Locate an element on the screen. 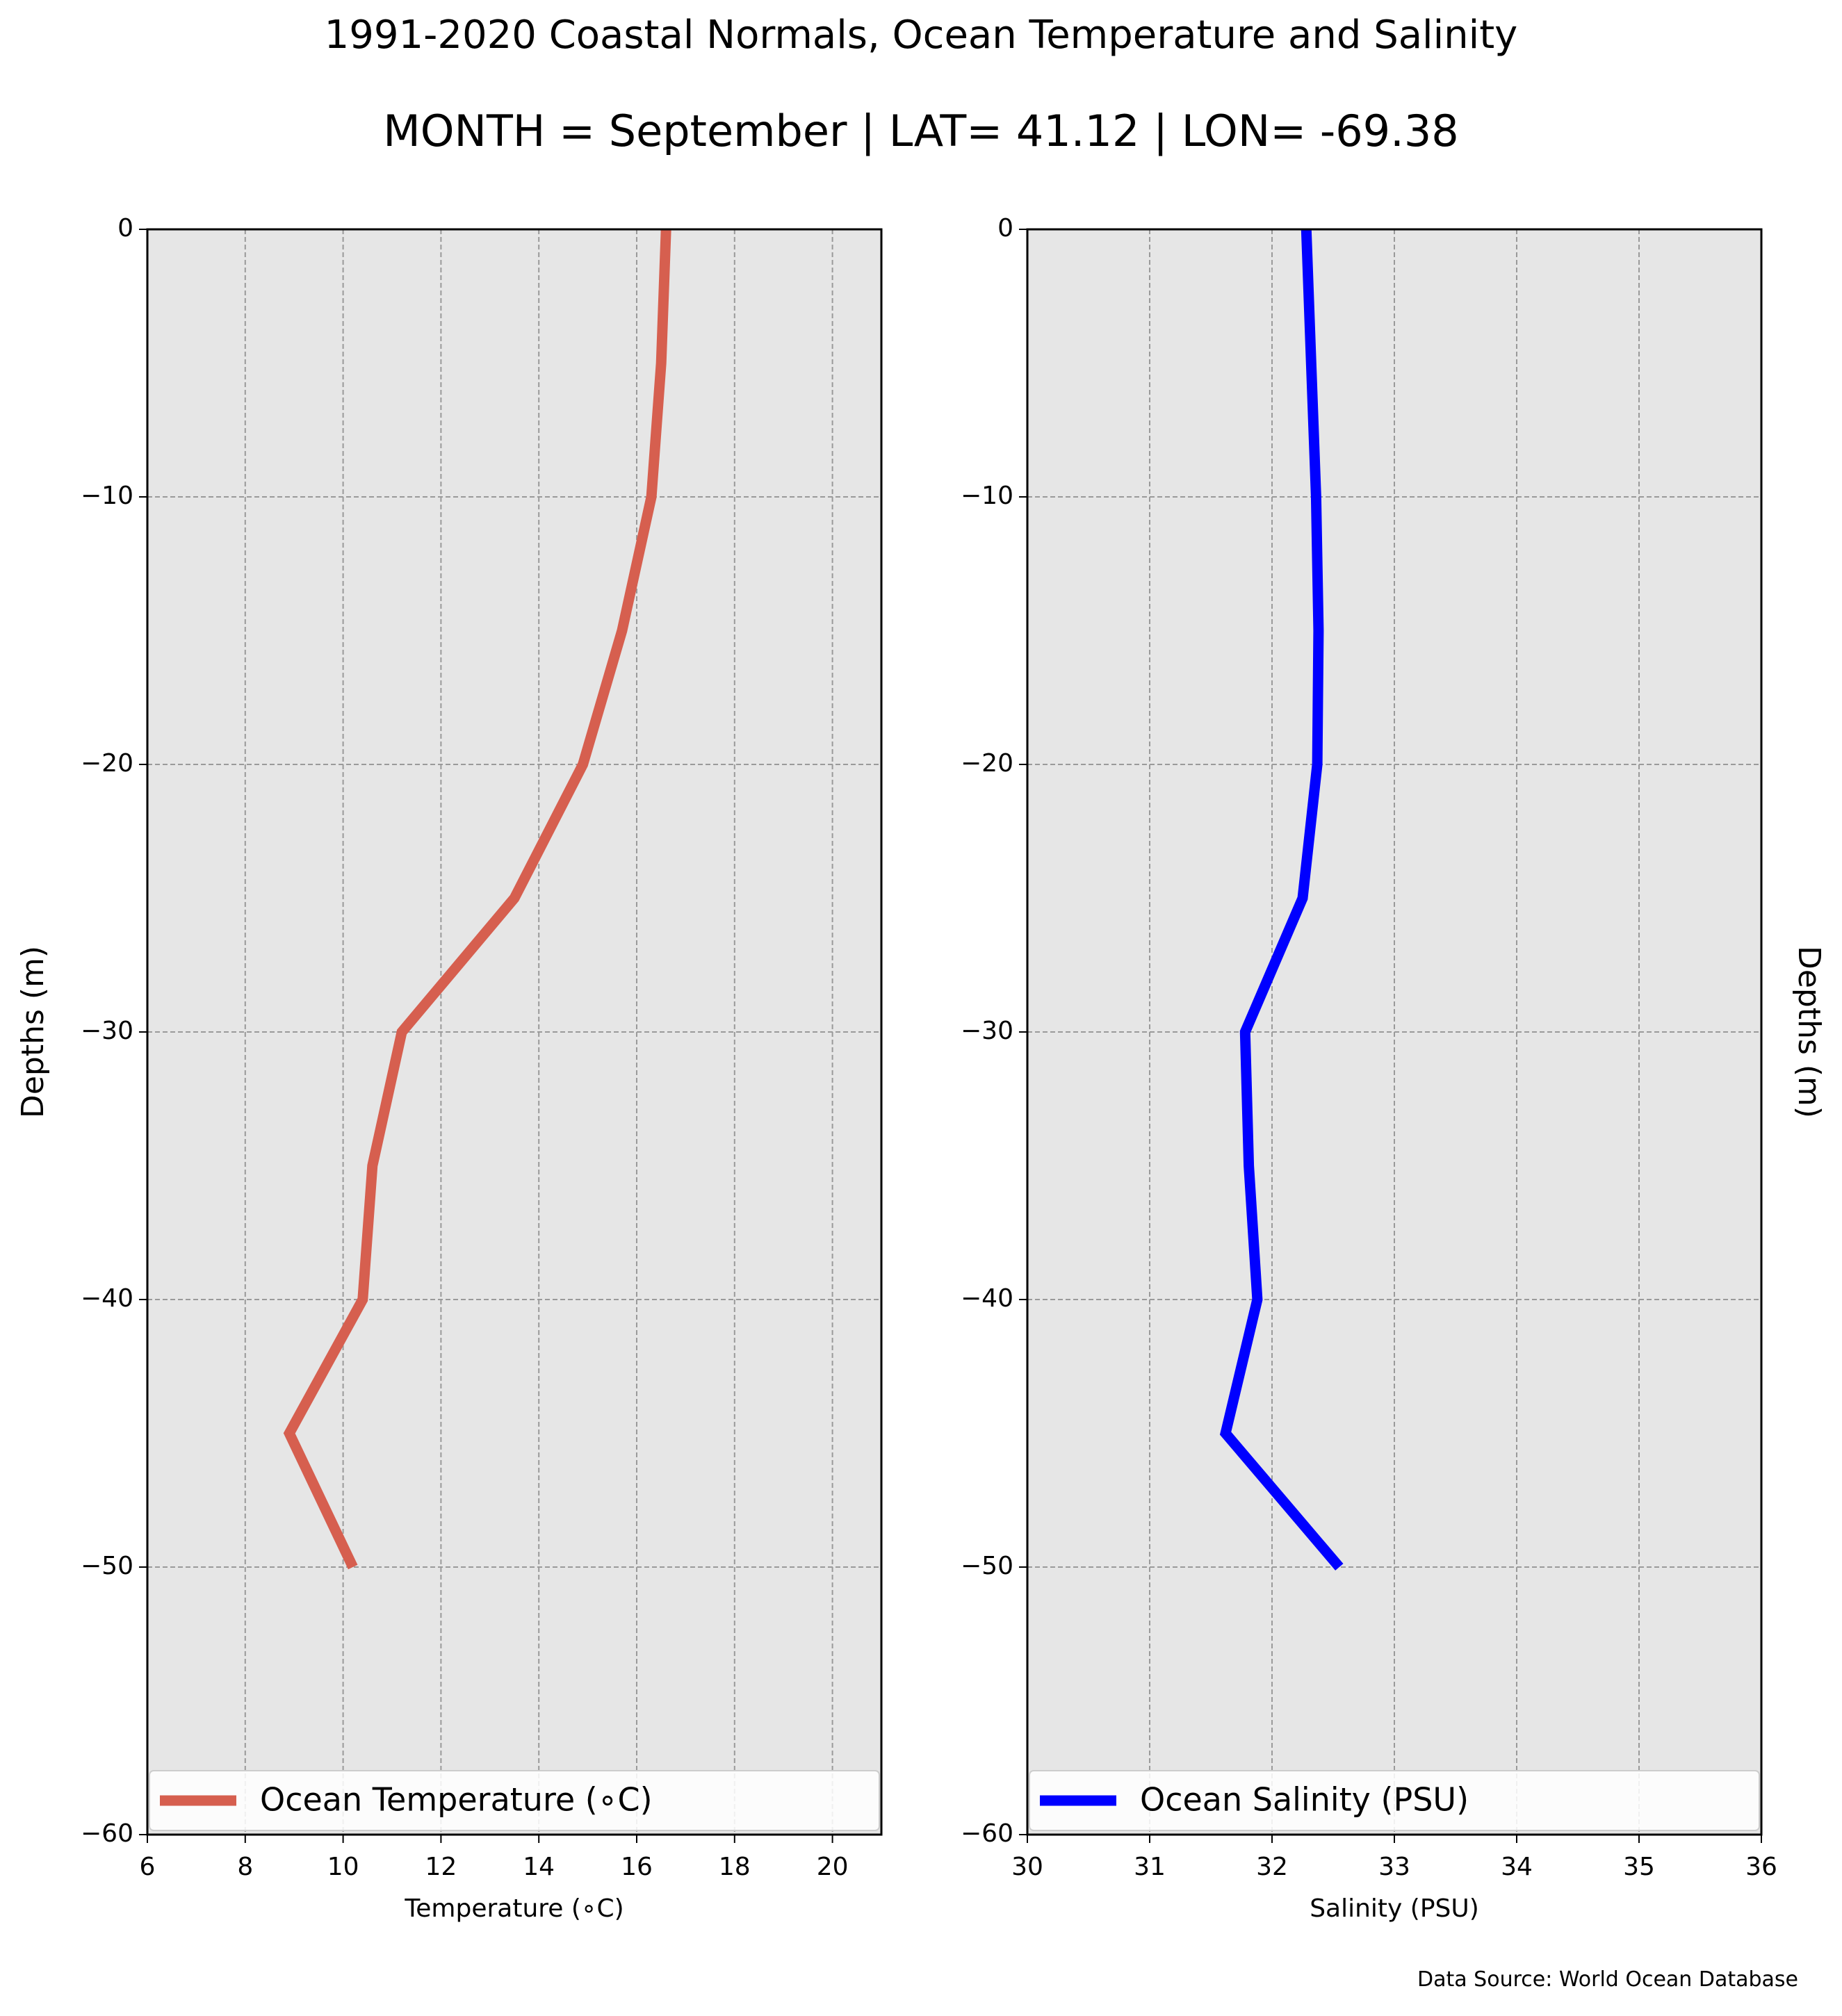  y-axis-label: Depths (m) is located at coordinates (33, 1032).